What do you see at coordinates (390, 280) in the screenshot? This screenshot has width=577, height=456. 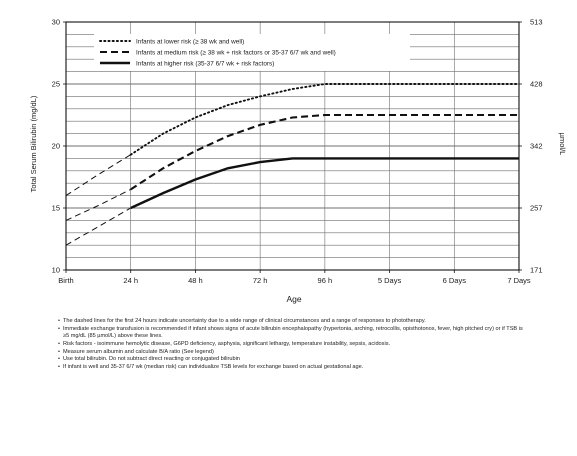 I see `x-tick-label: 5 Days` at bounding box center [390, 280].